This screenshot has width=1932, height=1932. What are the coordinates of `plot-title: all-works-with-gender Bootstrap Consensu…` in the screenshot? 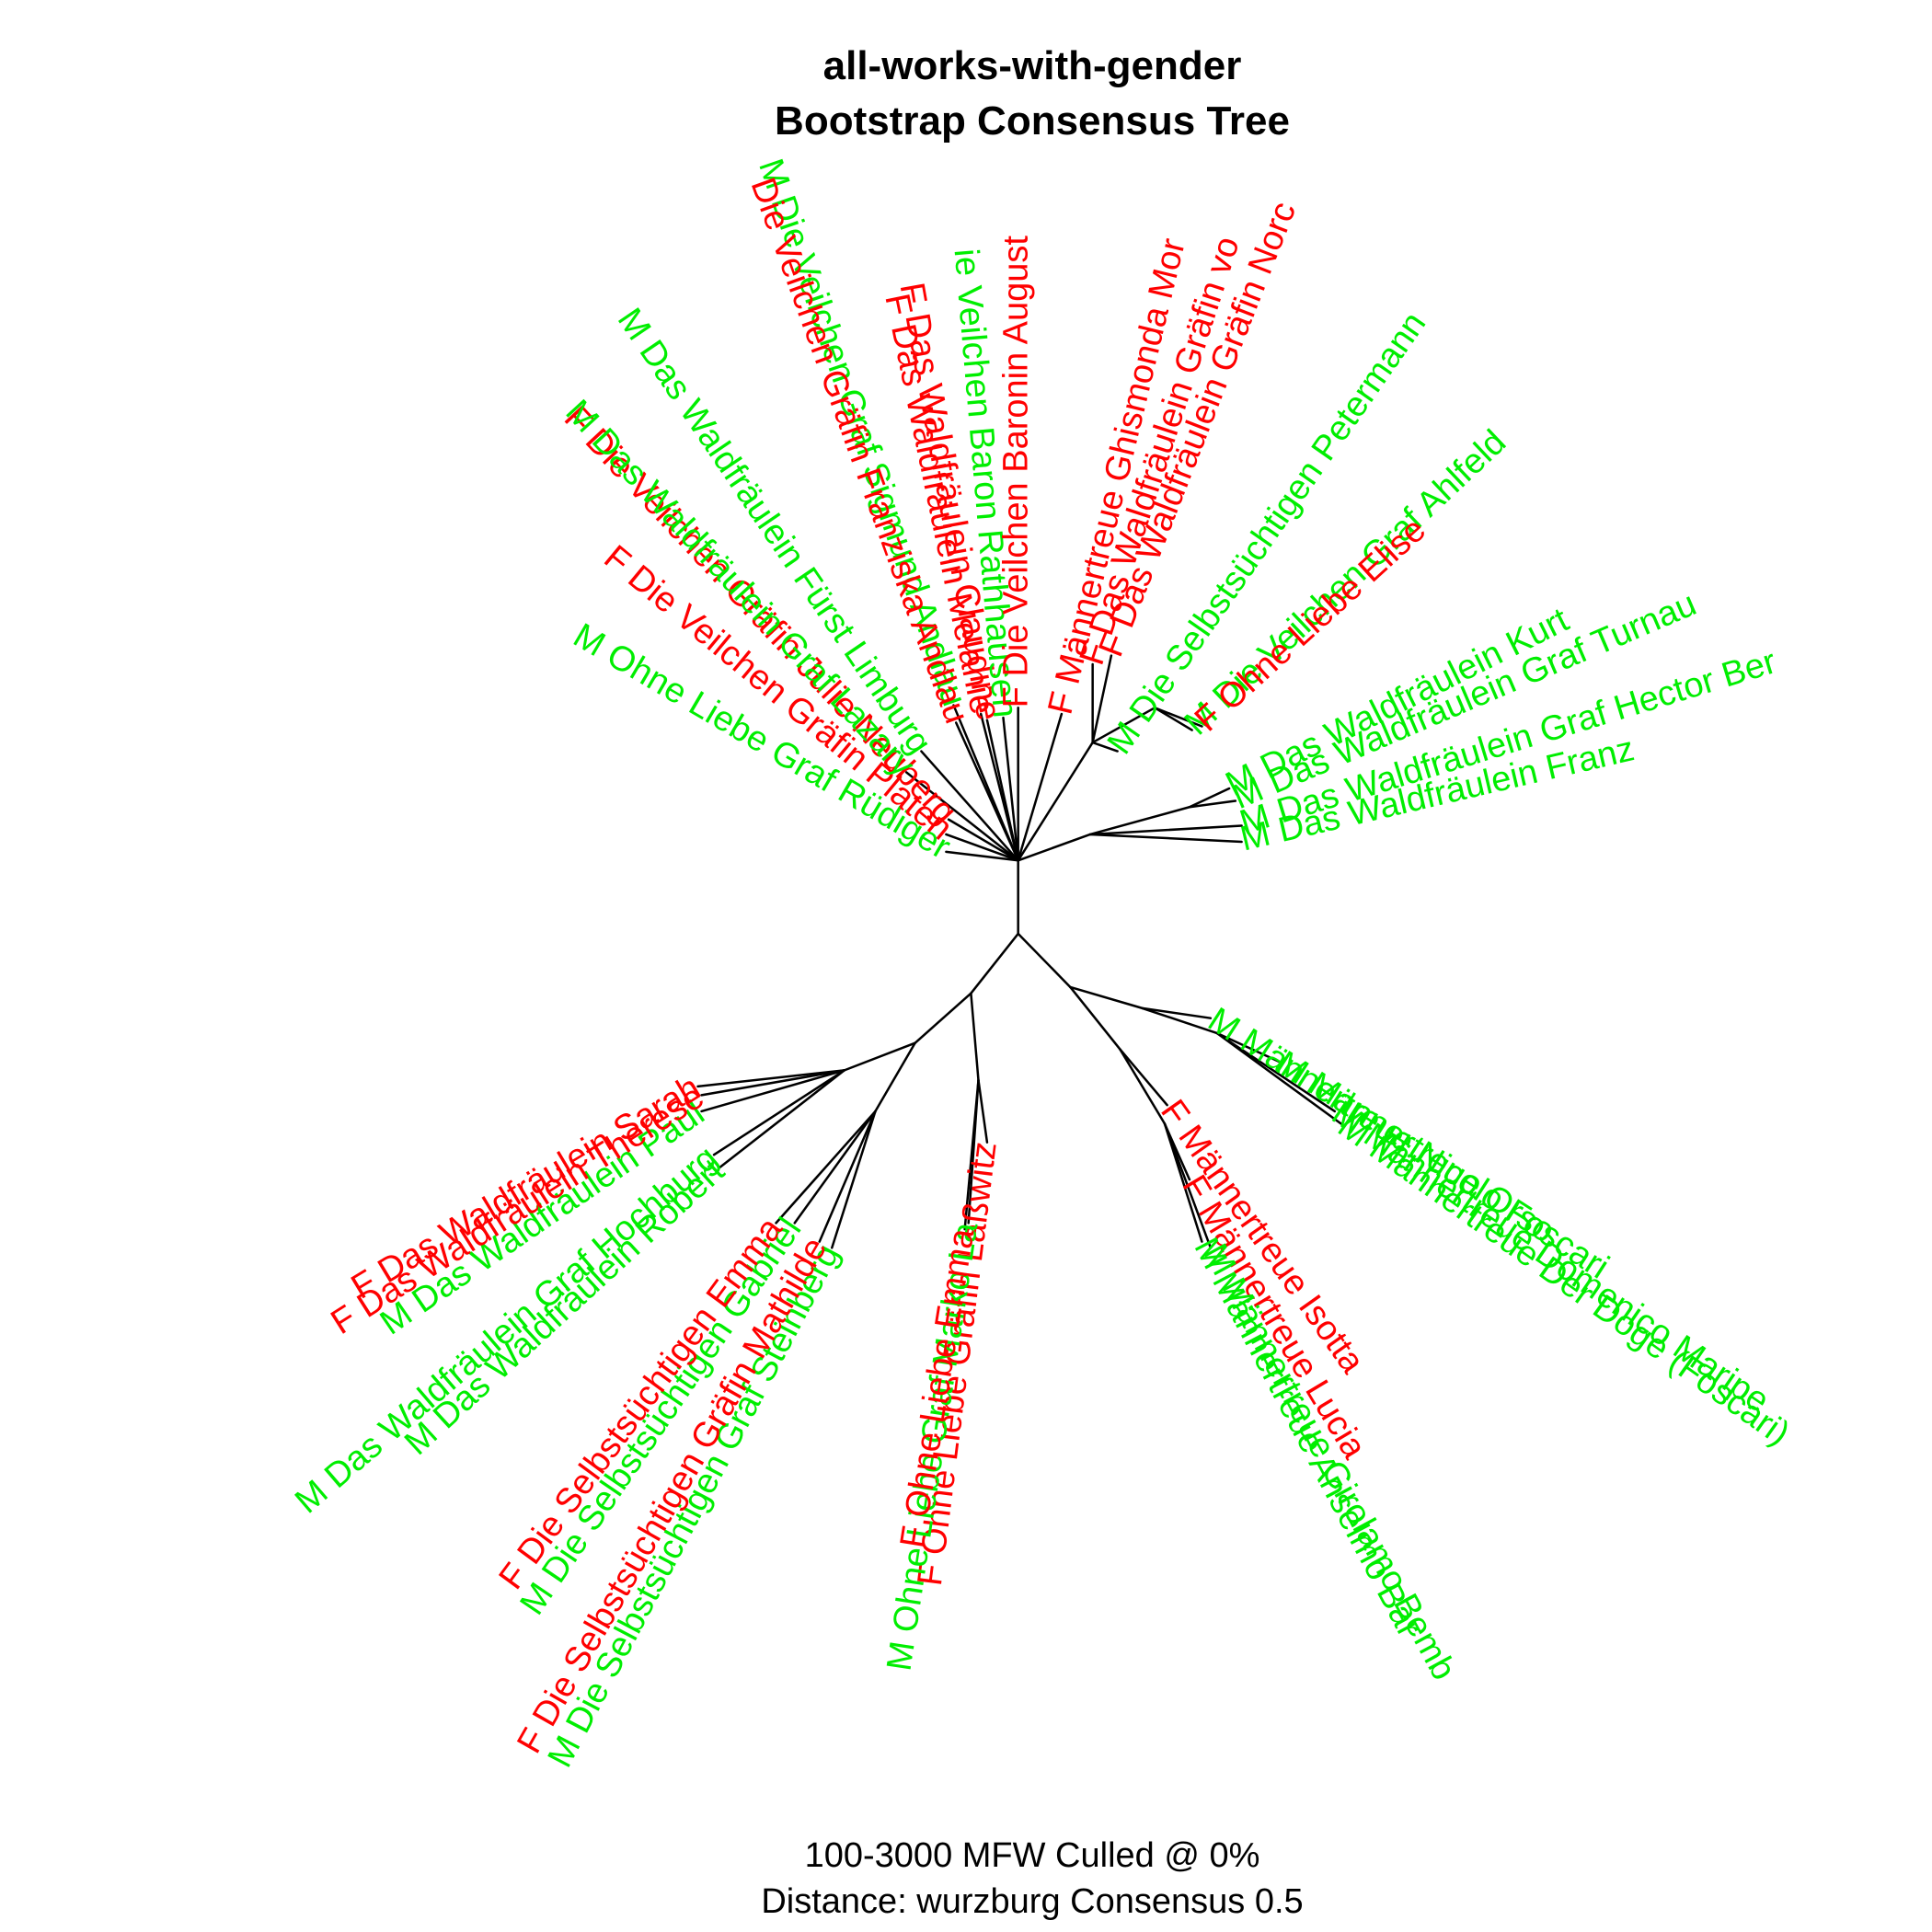 It's located at (966, 94).